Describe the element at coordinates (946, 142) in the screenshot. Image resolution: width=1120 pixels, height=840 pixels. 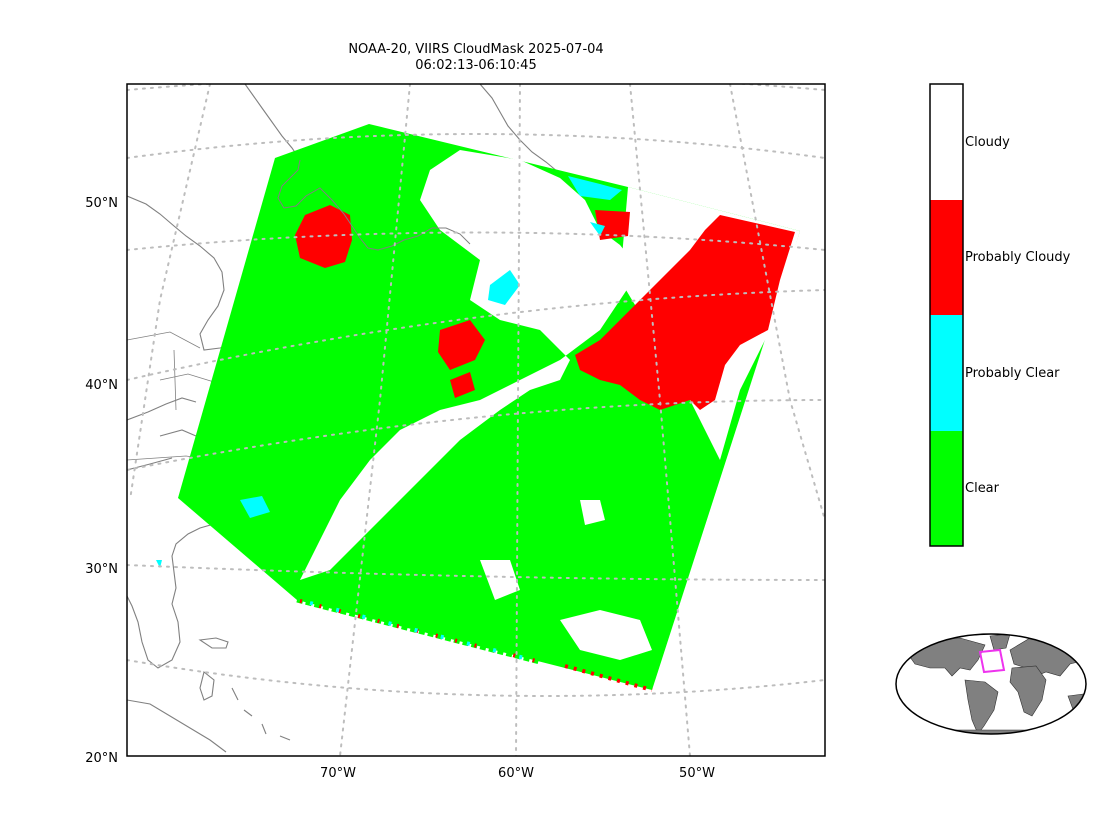
I see `colorbar-swatch-cloudy` at that location.